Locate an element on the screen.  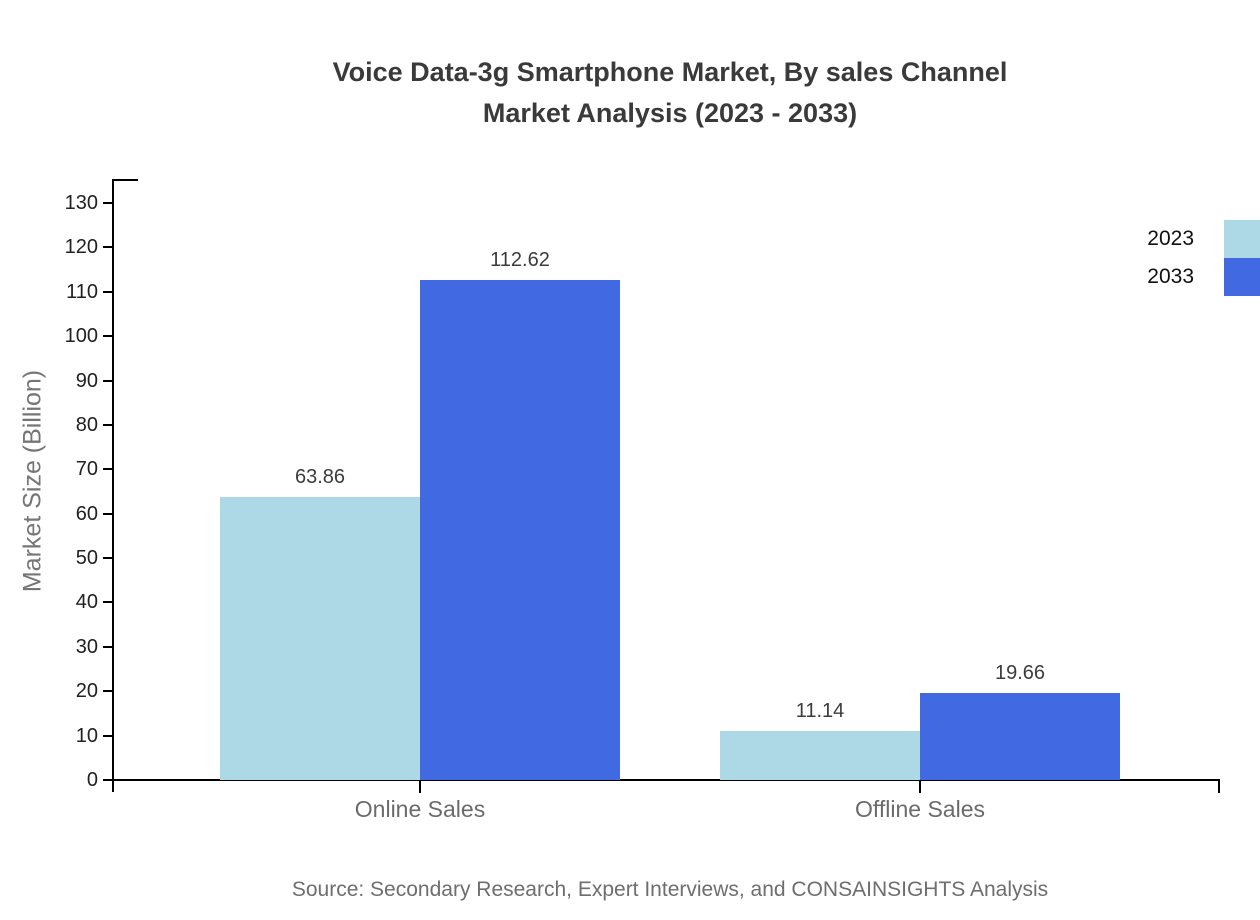
bar-2033-online-sales is located at coordinates (520, 530).